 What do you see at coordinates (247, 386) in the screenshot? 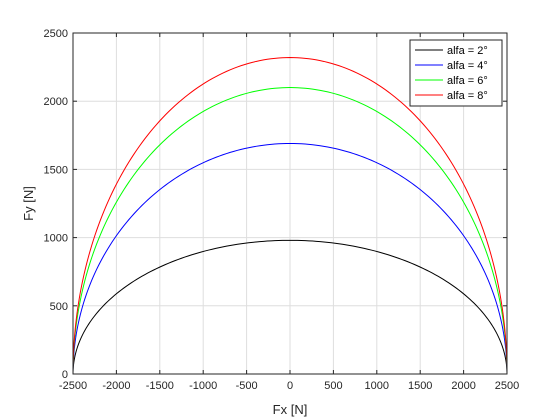
I see `x-tick-label: -500` at bounding box center [247, 386].